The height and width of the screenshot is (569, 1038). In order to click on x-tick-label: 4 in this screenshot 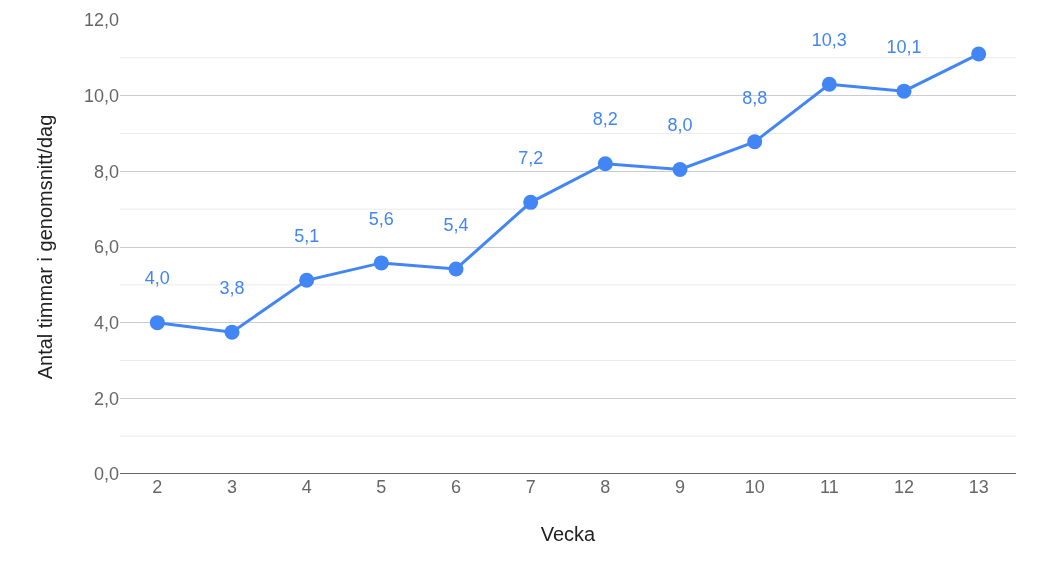, I will do `click(306, 487)`.